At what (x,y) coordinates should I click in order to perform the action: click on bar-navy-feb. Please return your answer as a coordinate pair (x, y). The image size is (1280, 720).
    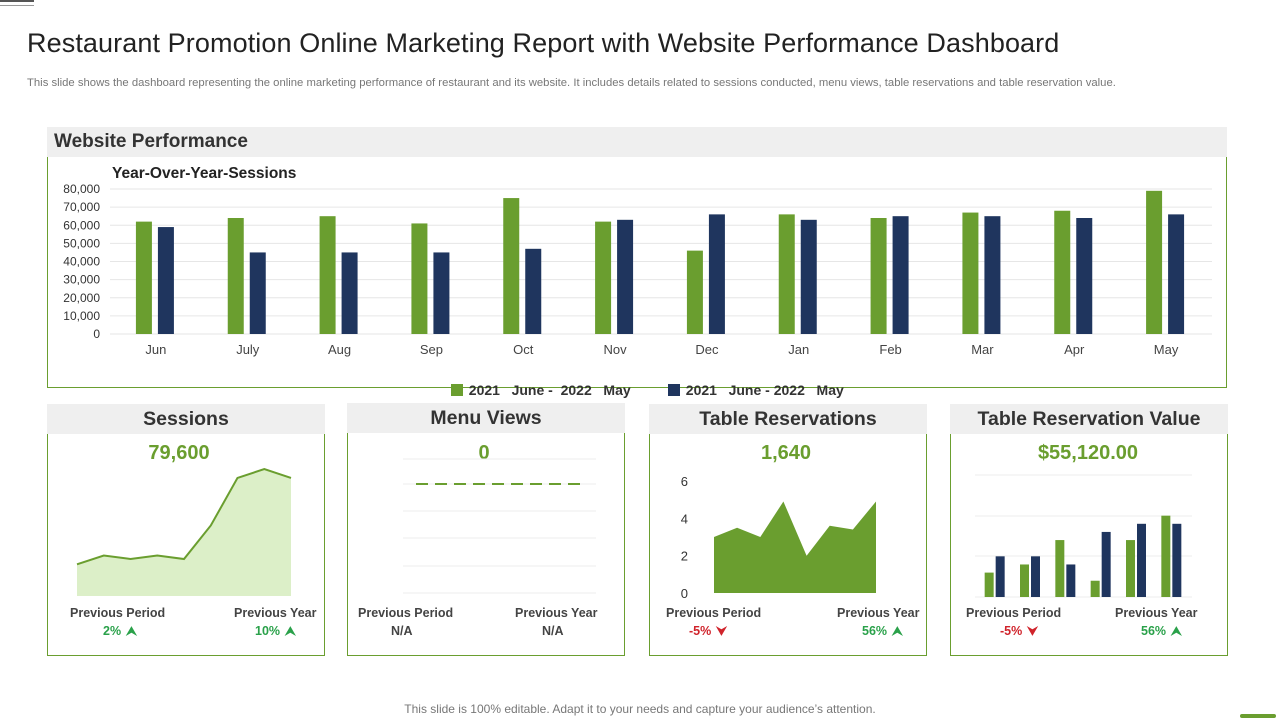
    Looking at the image, I should click on (900, 275).